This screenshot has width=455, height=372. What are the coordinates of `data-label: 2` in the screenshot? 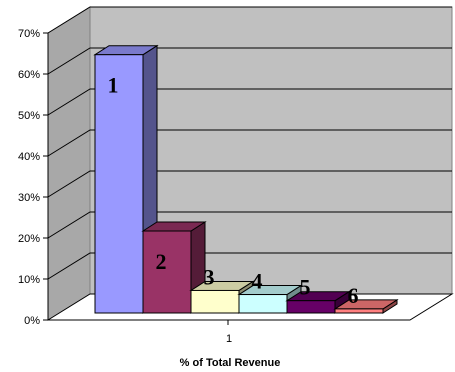 It's located at (161, 261).